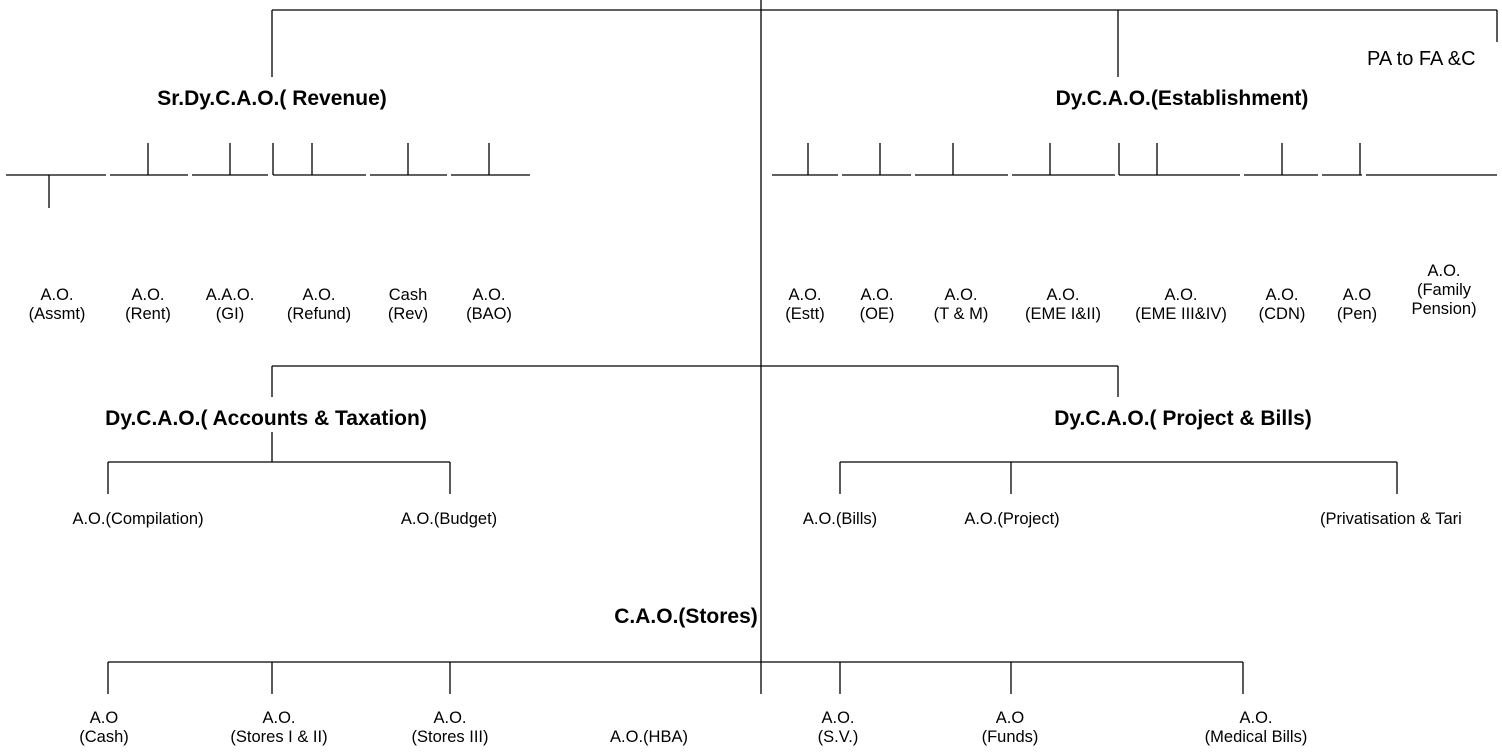 This screenshot has height=756, width=1502. What do you see at coordinates (686, 616) in the screenshot?
I see `heading-stores: C.A.O.(Stores)` at bounding box center [686, 616].